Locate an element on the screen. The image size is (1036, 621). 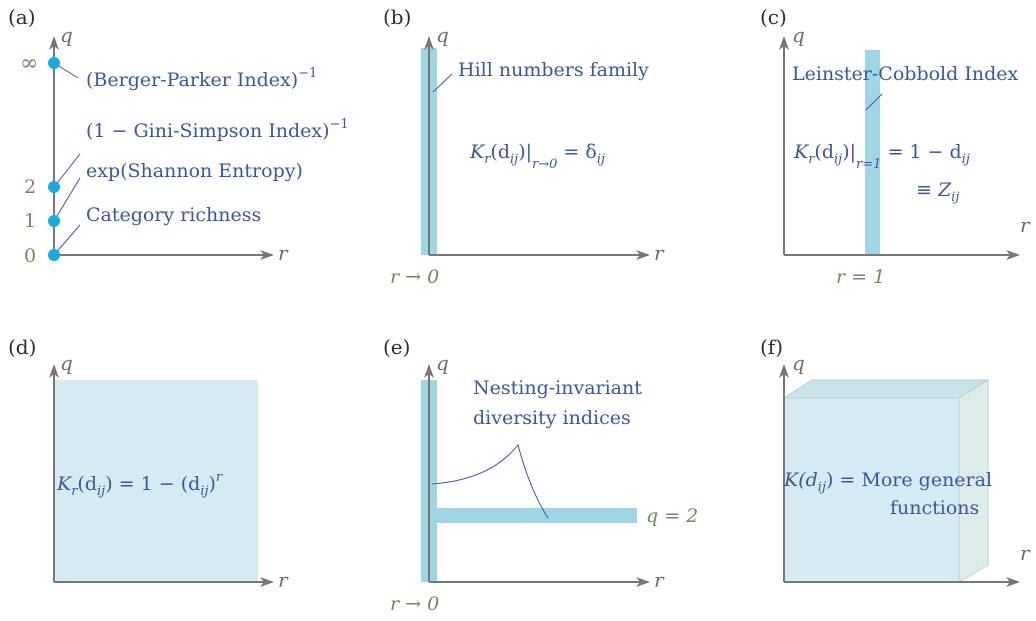
cube-top is located at coordinates (886, 389).